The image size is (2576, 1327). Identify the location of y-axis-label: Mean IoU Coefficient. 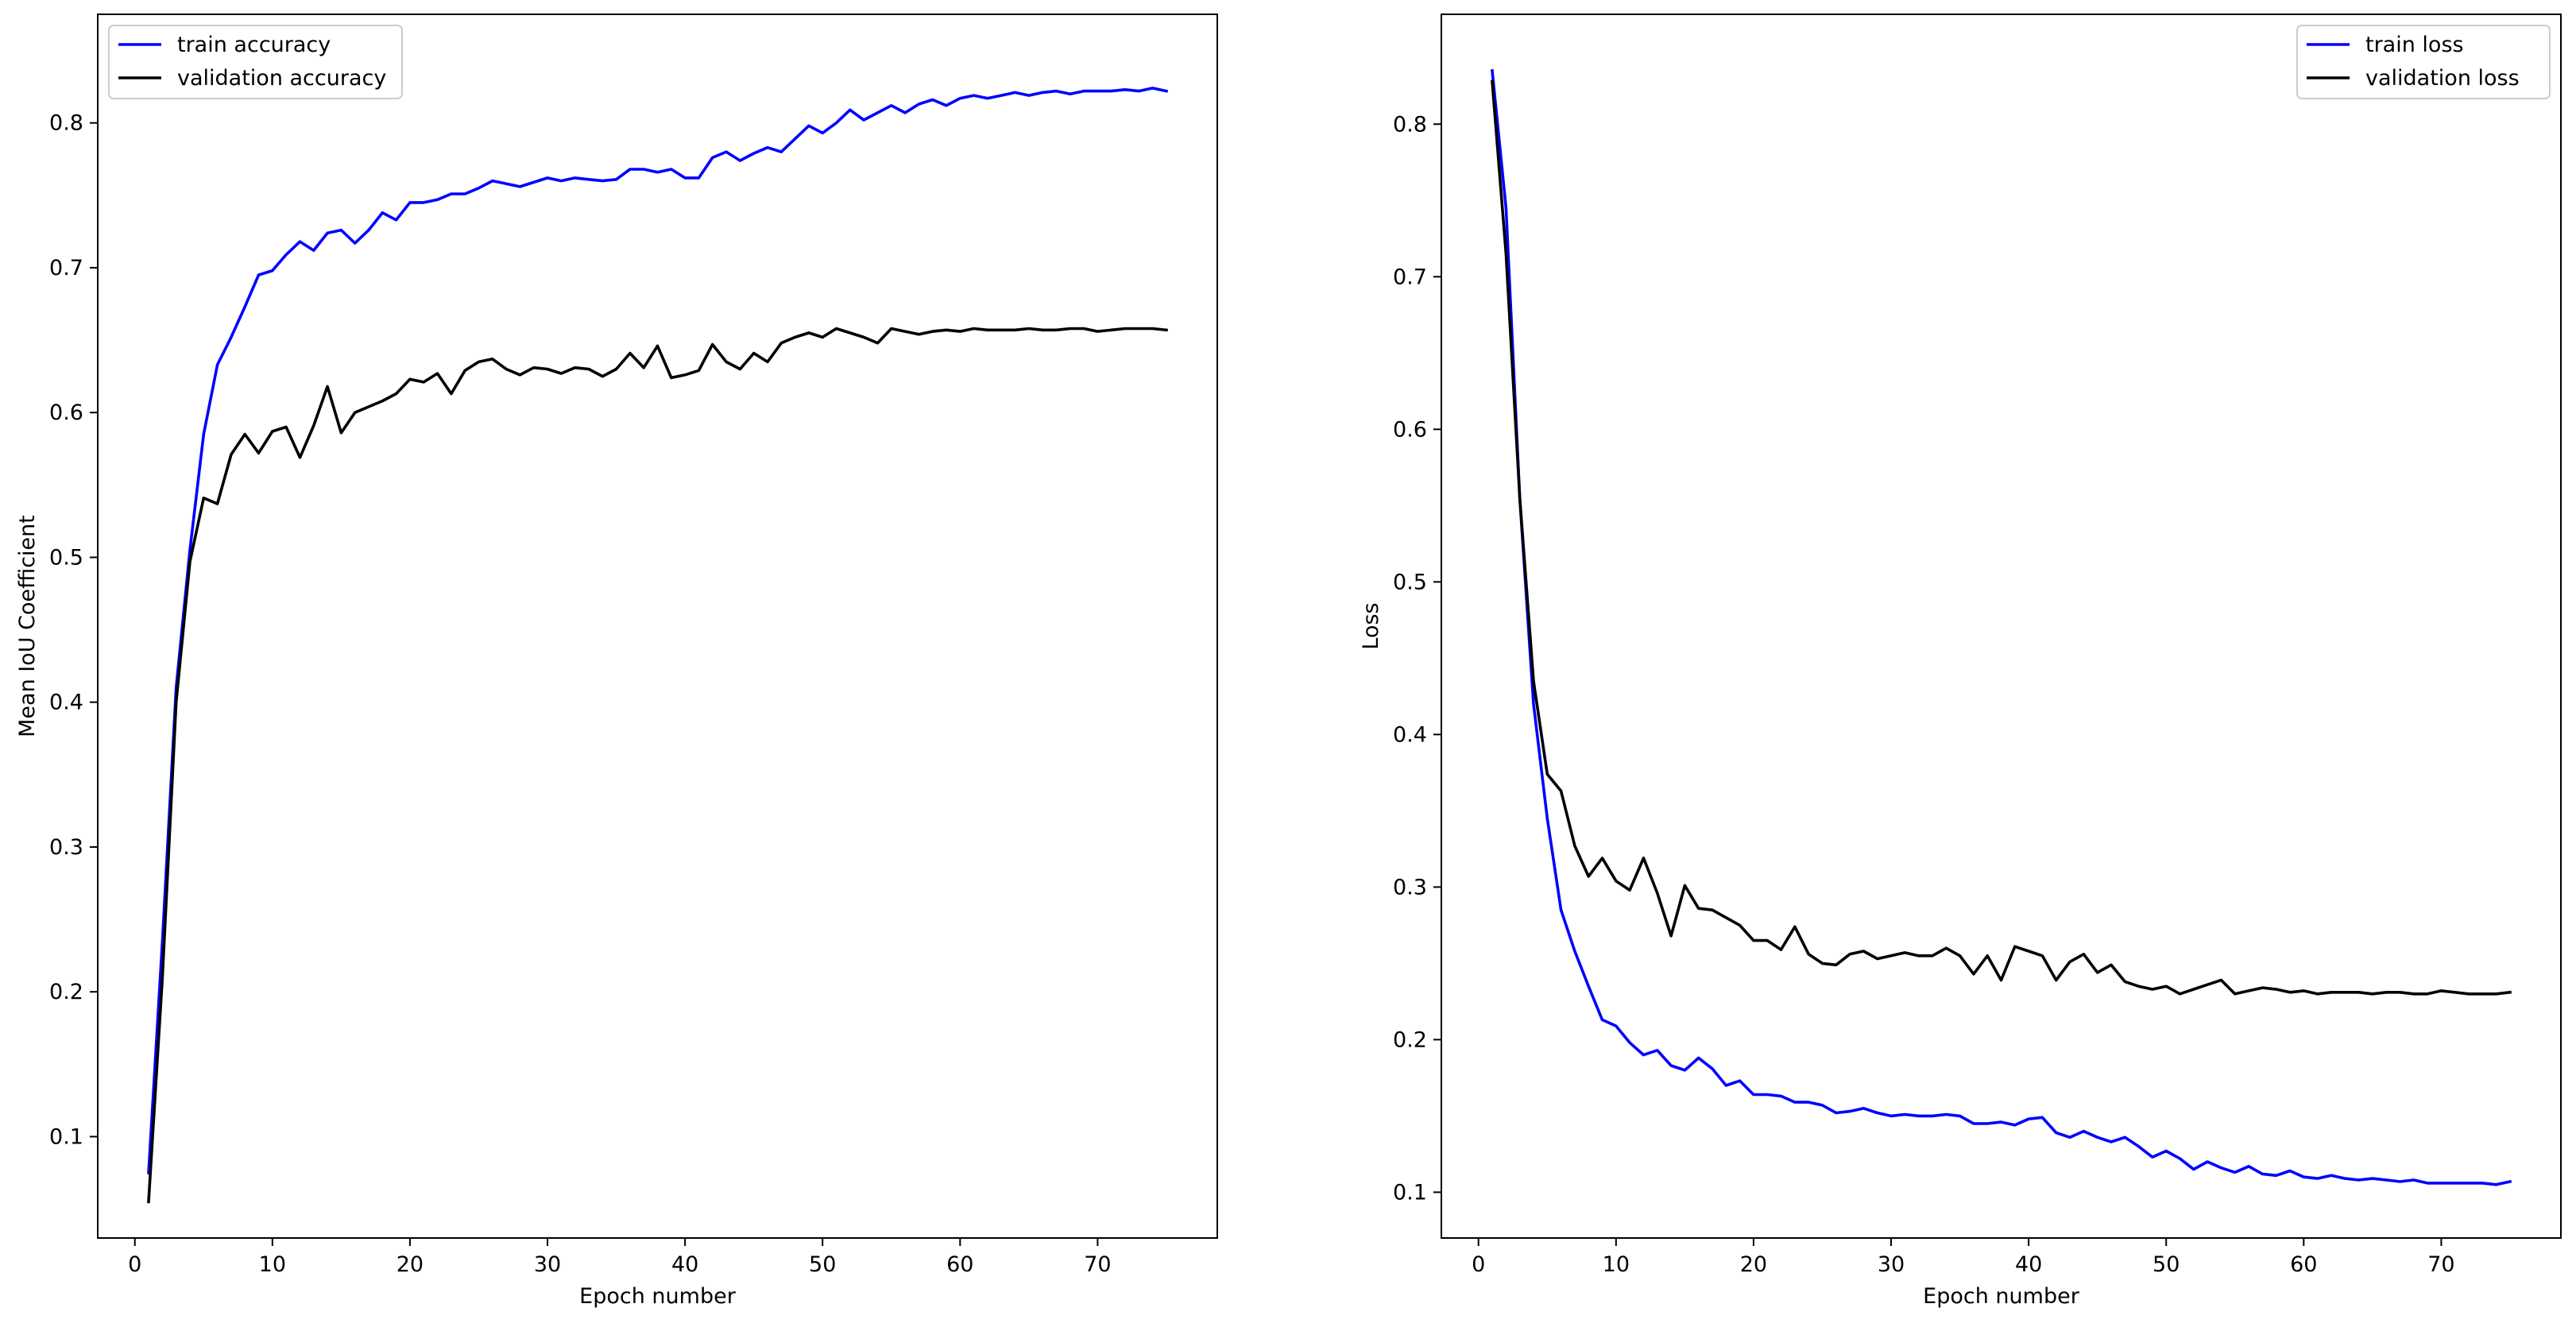
(27, 626).